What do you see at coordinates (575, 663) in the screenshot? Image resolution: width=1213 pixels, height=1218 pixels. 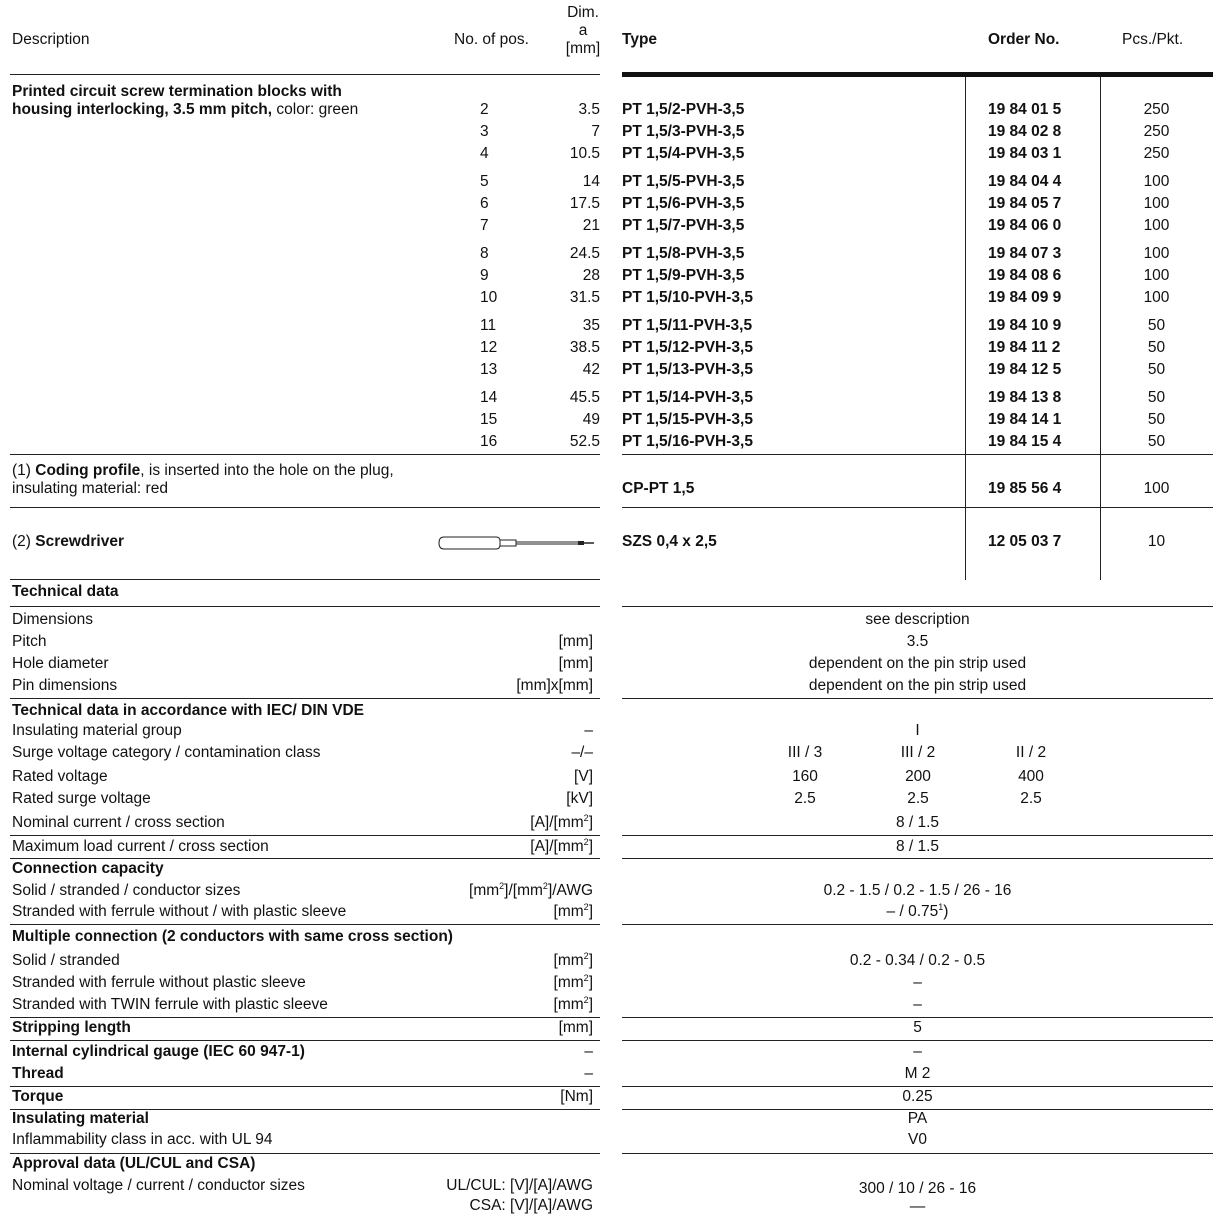 I see `tech-unit-hole: [mm]` at bounding box center [575, 663].